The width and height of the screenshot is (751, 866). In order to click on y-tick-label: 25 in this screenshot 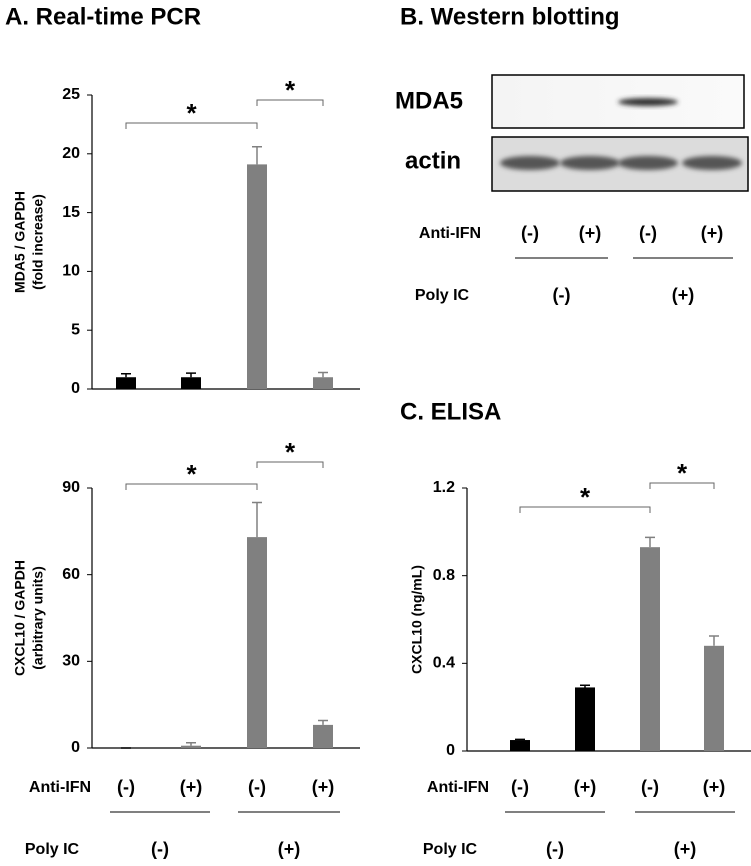, I will do `click(71, 94)`.